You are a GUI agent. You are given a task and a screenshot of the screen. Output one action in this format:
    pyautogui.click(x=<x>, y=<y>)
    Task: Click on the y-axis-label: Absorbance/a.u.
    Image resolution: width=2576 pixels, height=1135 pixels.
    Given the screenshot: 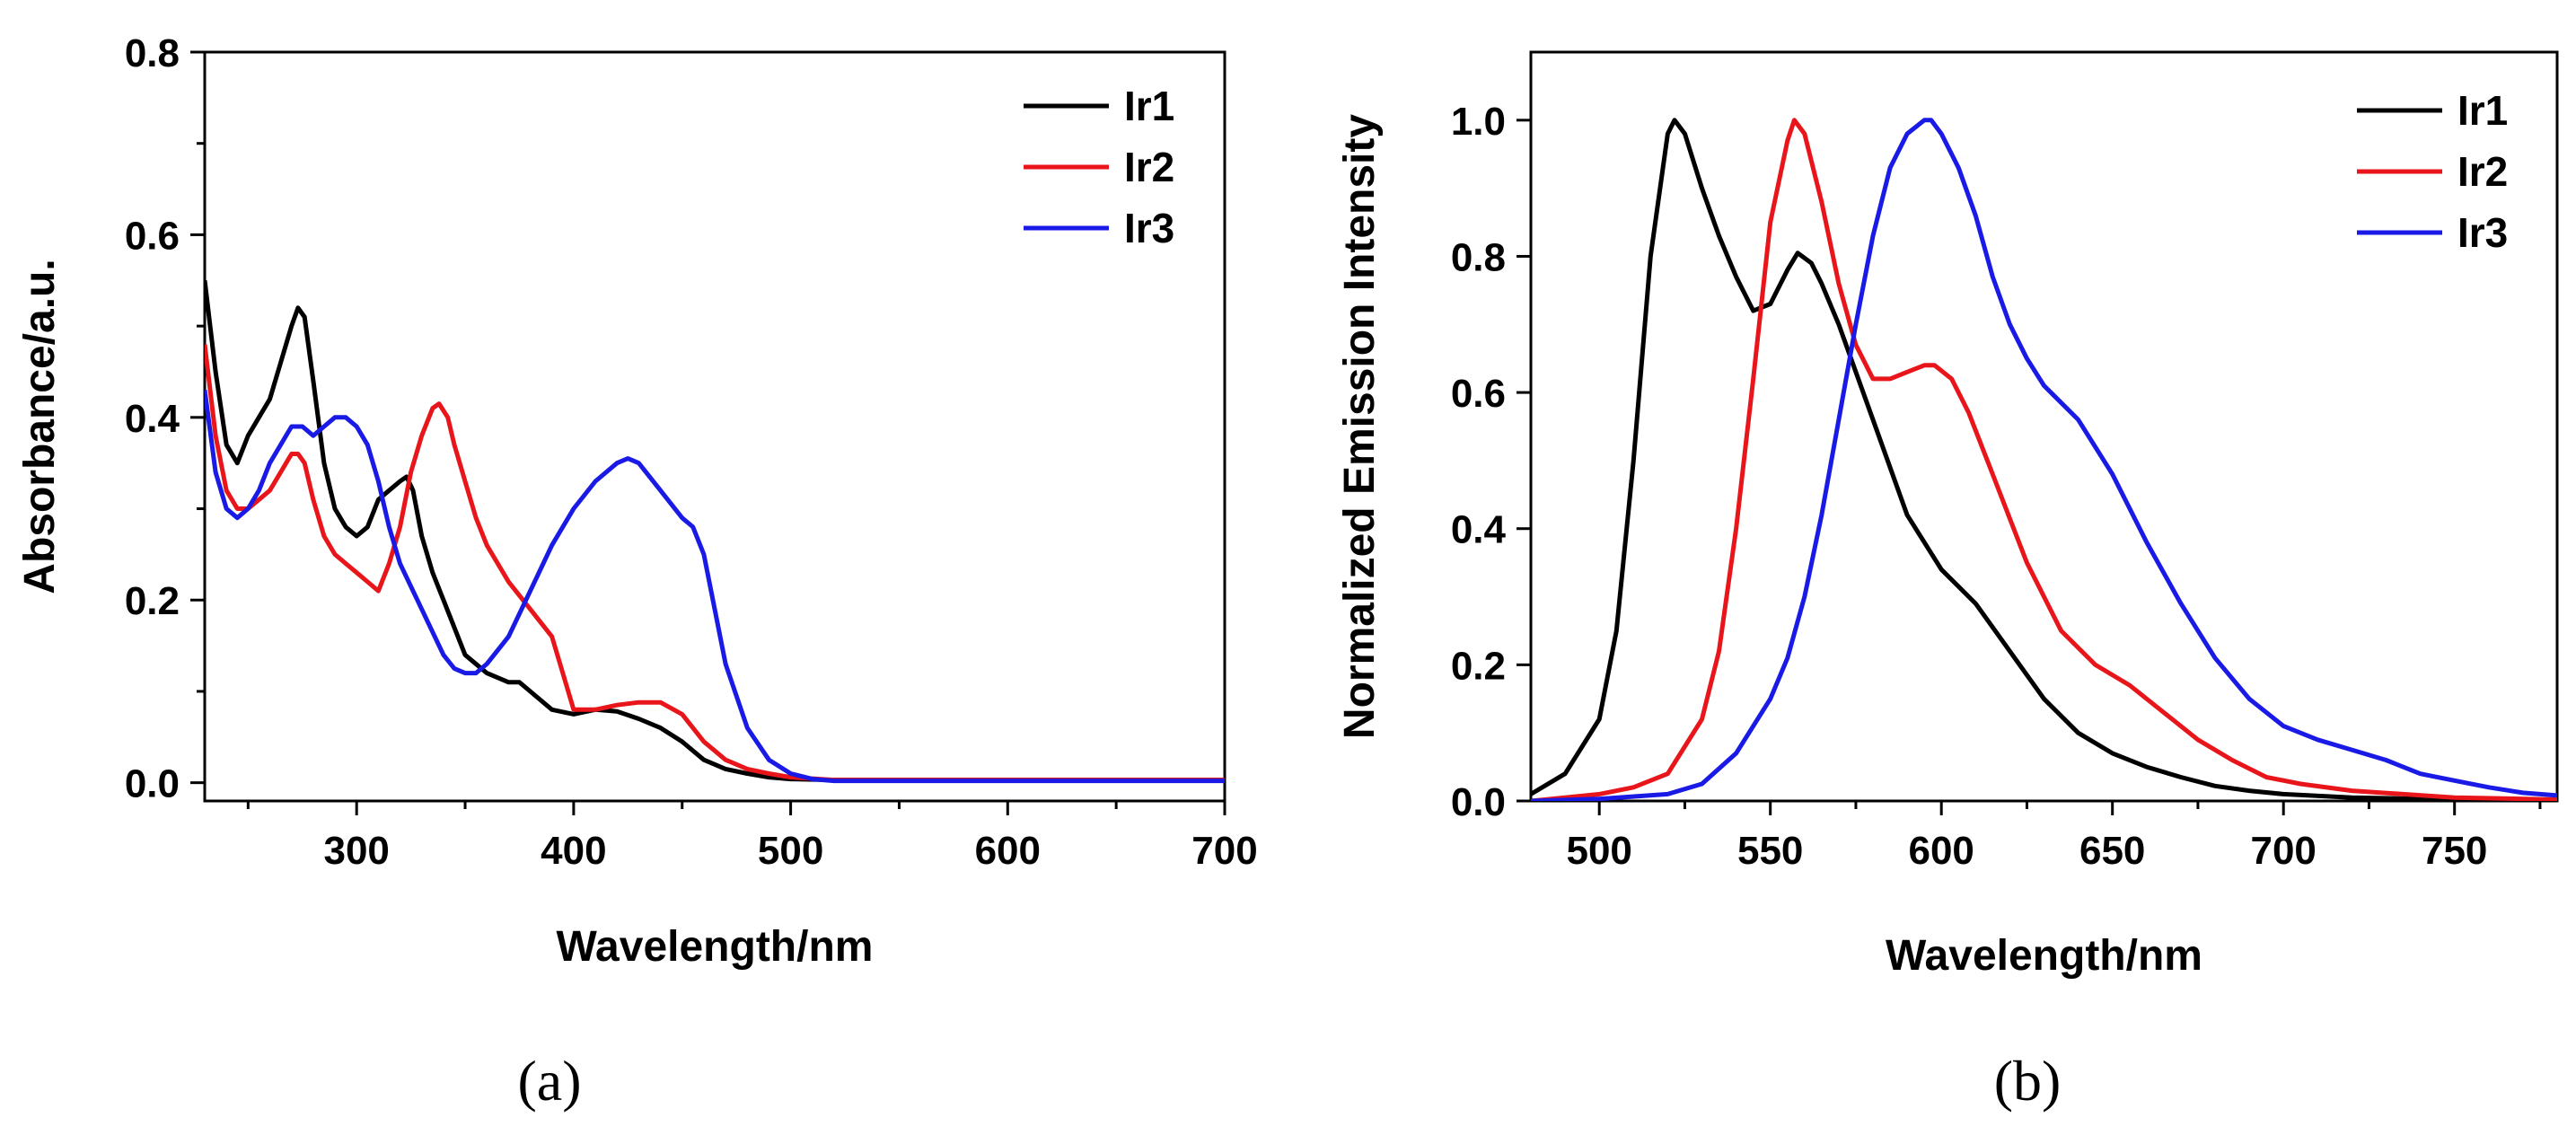 What is the action you would take?
    pyautogui.click(x=40, y=426)
    